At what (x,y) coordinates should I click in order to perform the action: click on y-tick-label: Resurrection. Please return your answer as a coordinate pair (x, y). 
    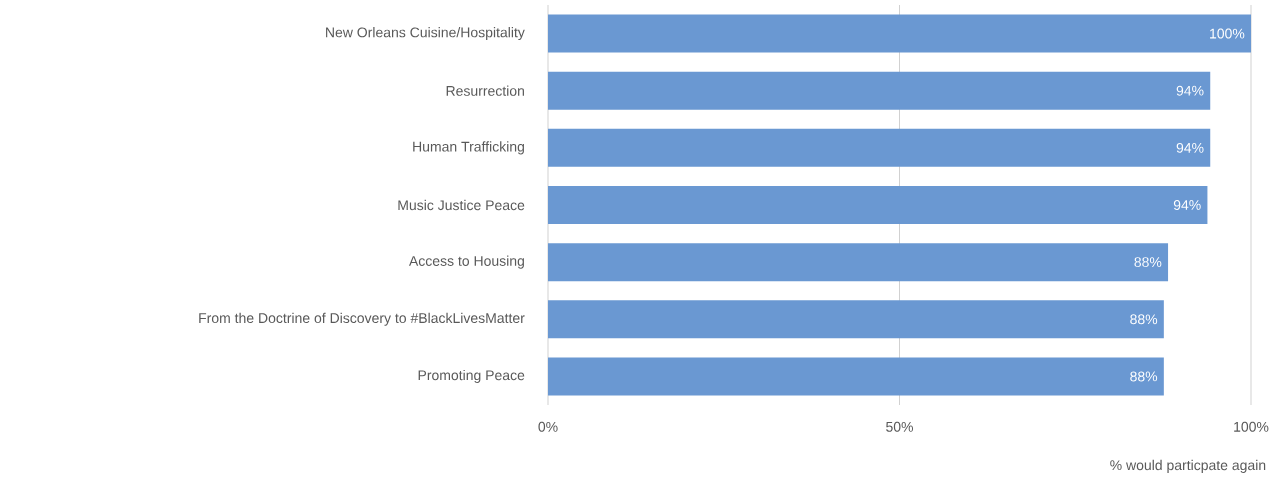
    Looking at the image, I should click on (485, 90).